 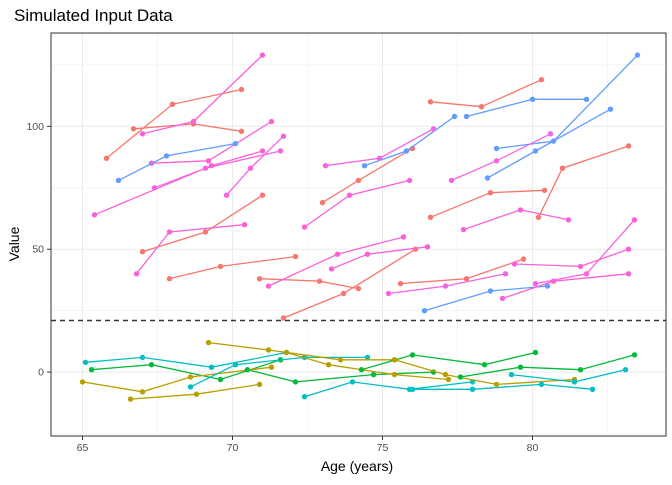 What do you see at coordinates (357, 466) in the screenshot?
I see `x-axis-title: Age (years)` at bounding box center [357, 466].